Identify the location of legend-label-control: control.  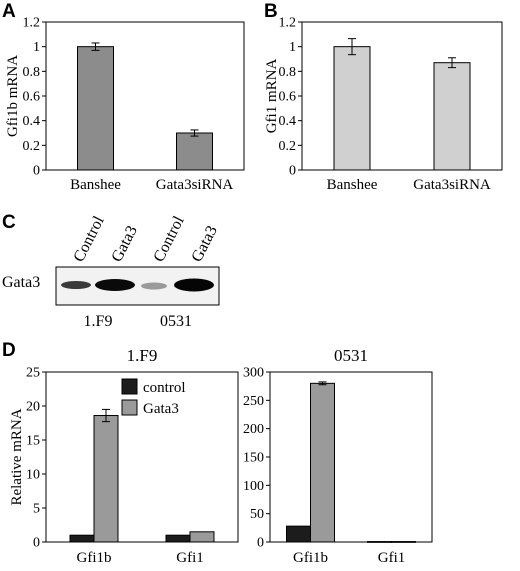
(164, 388).